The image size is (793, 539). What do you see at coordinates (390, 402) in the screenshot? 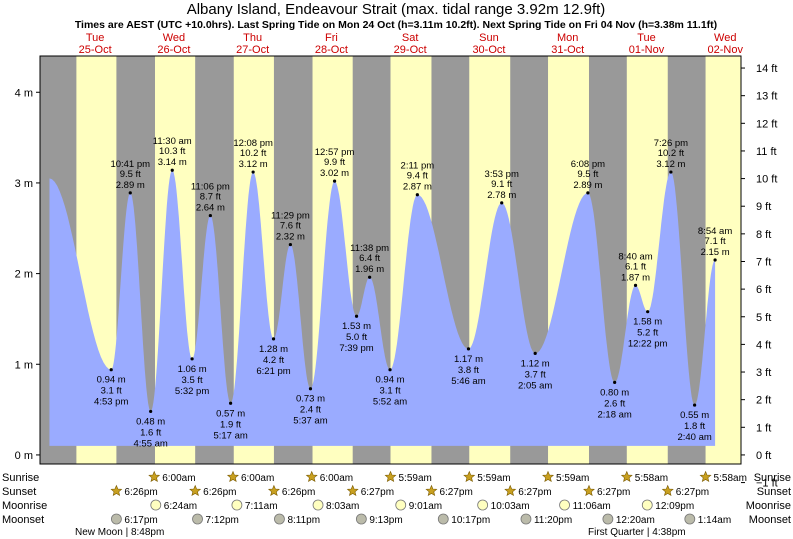
I see `tide-time: 5:52 am` at bounding box center [390, 402].